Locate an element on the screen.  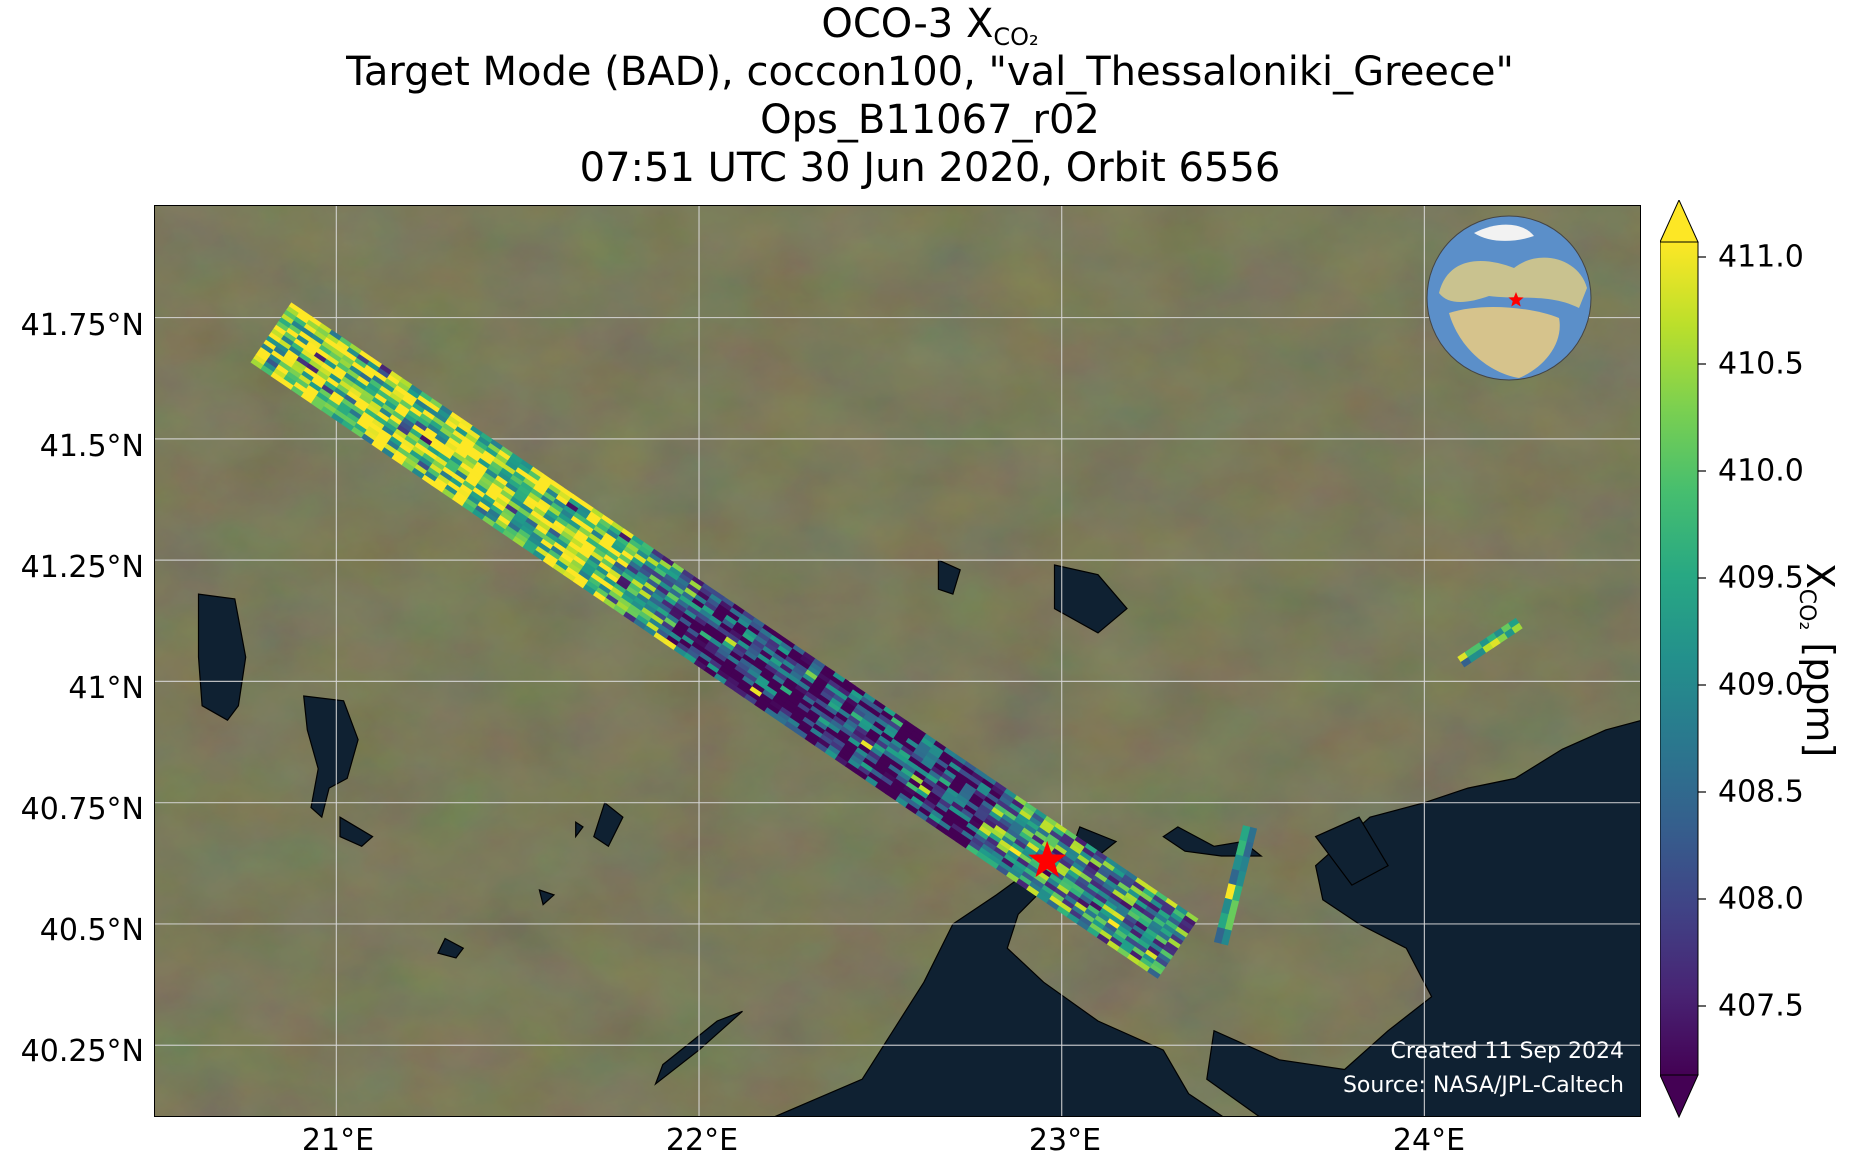
lat-tick-label: 41.75°N is located at coordinates (82, 325).